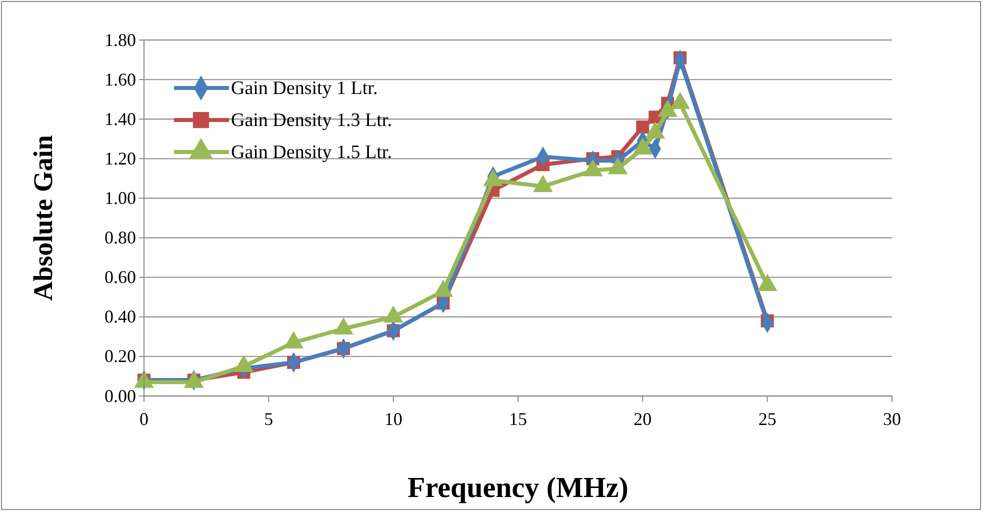  I want to click on x-tick-label: 0, so click(144, 418).